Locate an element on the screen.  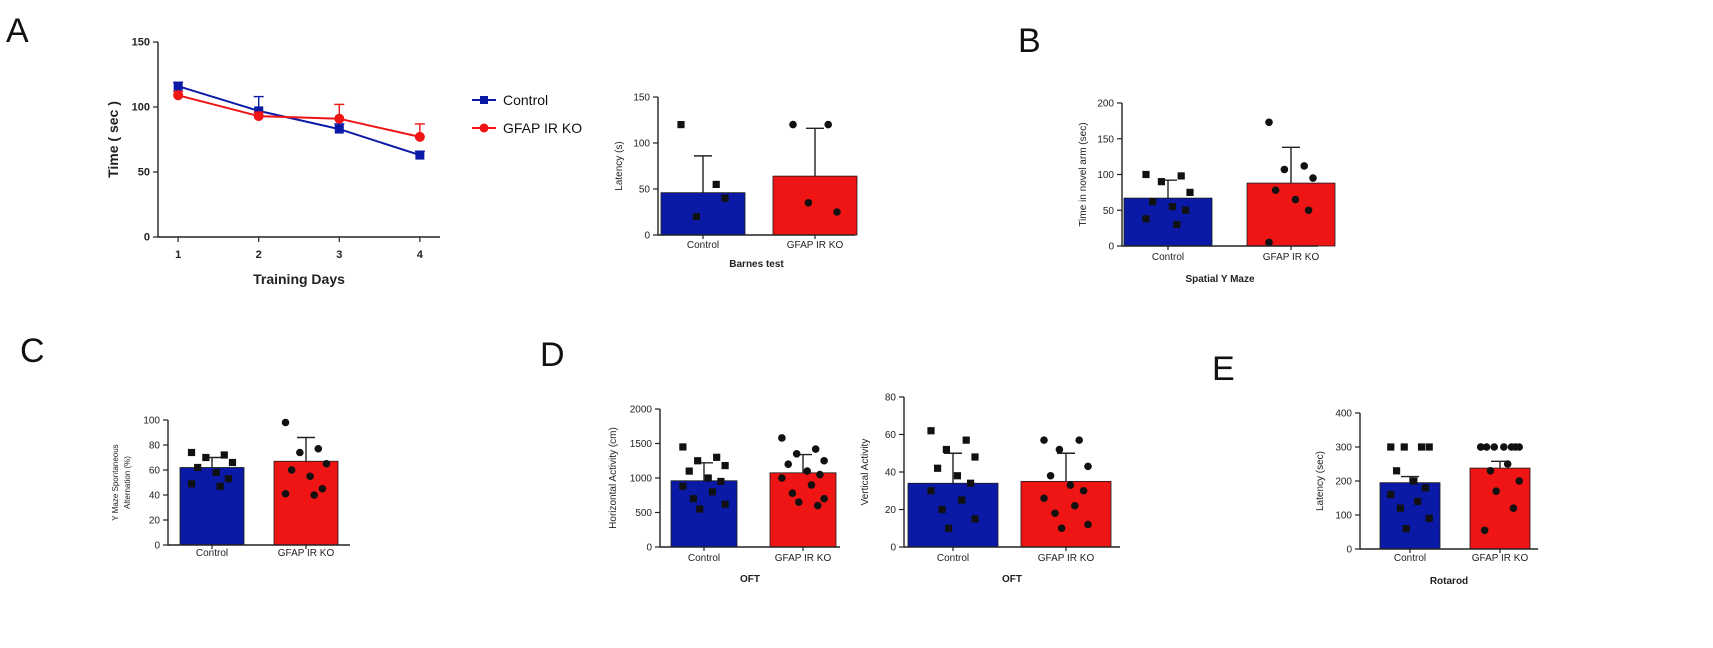
e-bar-y-tick-label: 100 is located at coordinates (1343, 516).